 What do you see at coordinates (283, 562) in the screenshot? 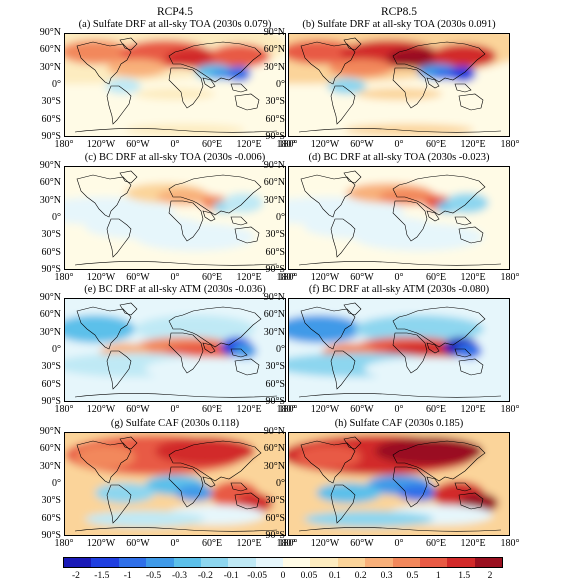
I see `colorbar` at bounding box center [283, 562].